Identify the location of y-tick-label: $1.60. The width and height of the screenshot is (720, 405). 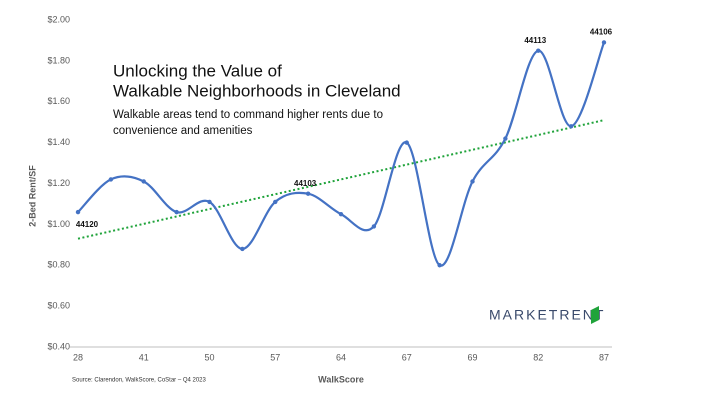
(58, 101).